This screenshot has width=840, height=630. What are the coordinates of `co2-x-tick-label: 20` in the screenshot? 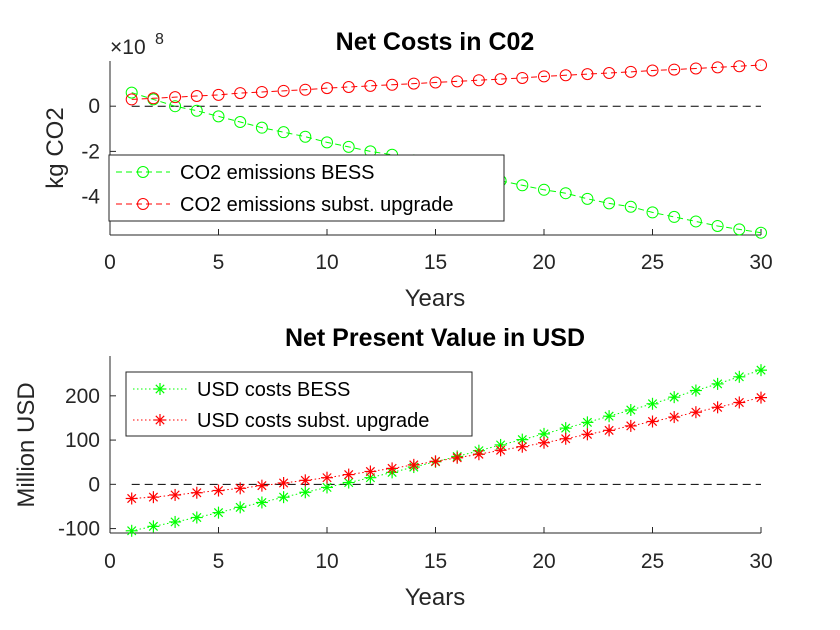 It's located at (543, 262).